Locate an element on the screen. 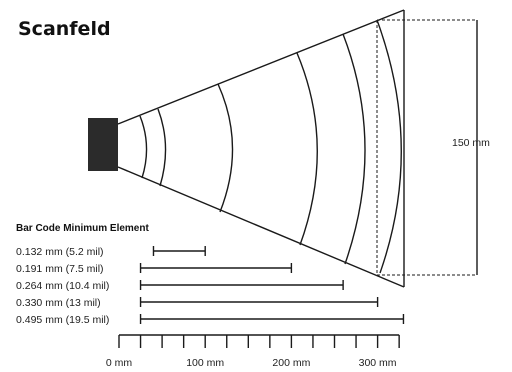  axis-tick-label: 300 mm is located at coordinates (378, 363).